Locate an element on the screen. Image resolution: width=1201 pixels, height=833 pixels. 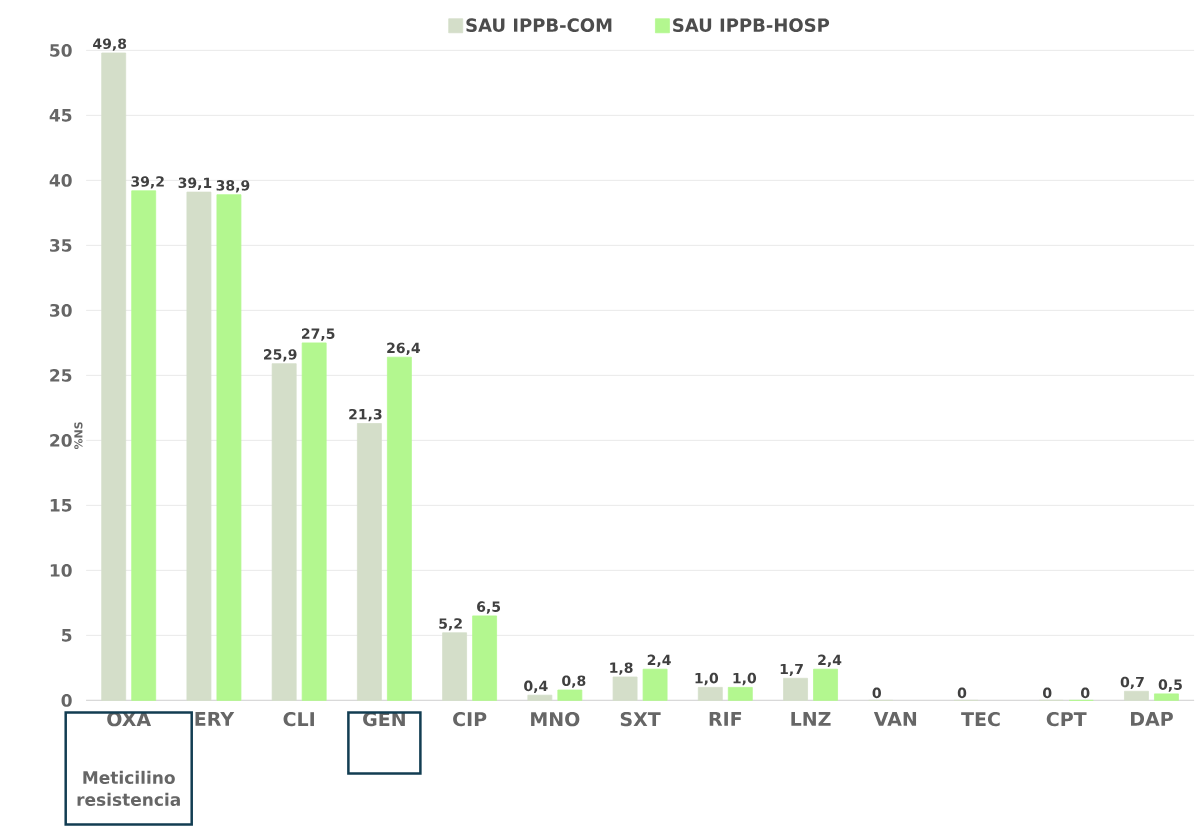
data-label: 6,5 is located at coordinates (489, 607).